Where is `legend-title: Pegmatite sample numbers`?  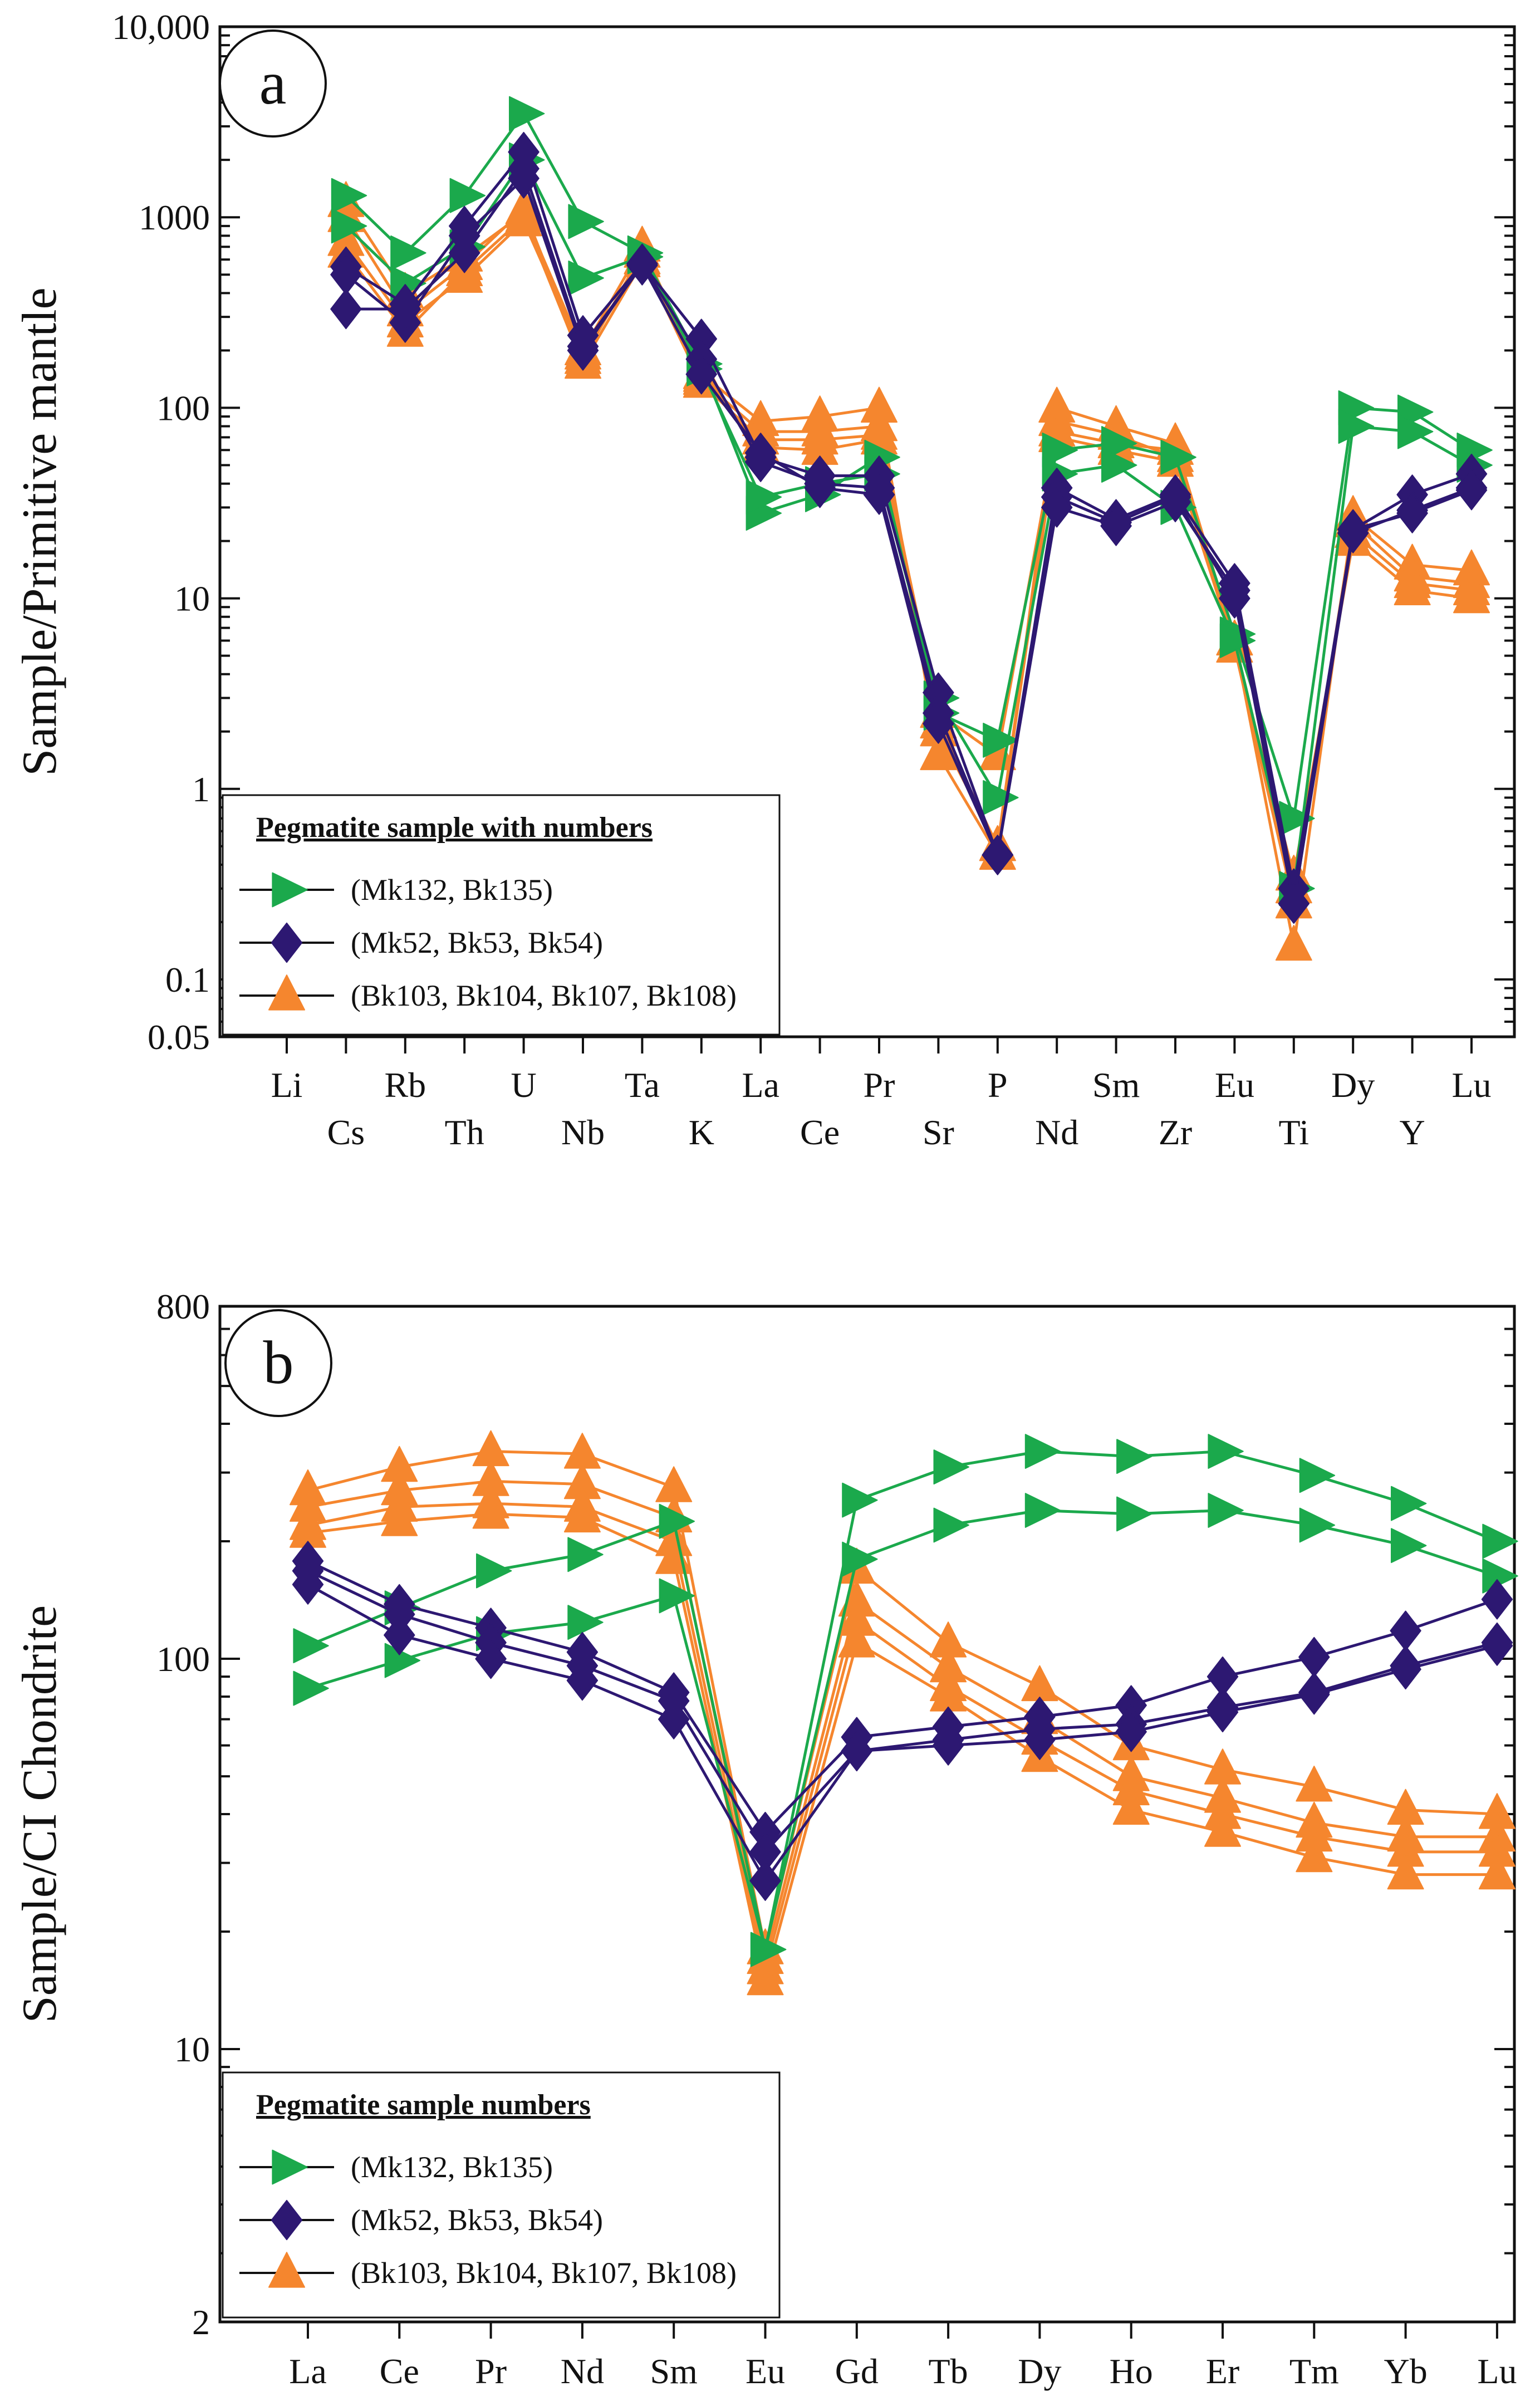 legend-title: Pegmatite sample numbers is located at coordinates (423, 2105).